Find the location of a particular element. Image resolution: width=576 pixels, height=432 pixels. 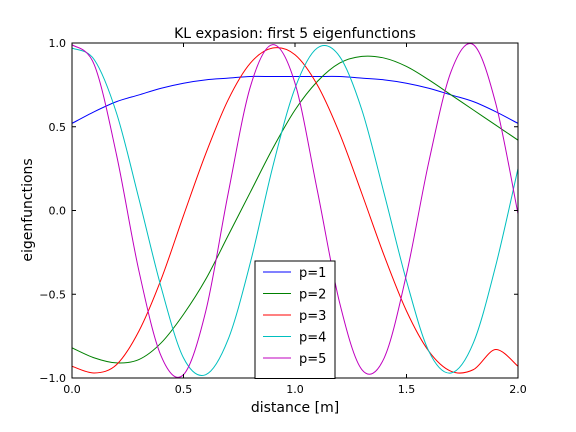

x-tick-label: 2.0 is located at coordinates (518, 389).